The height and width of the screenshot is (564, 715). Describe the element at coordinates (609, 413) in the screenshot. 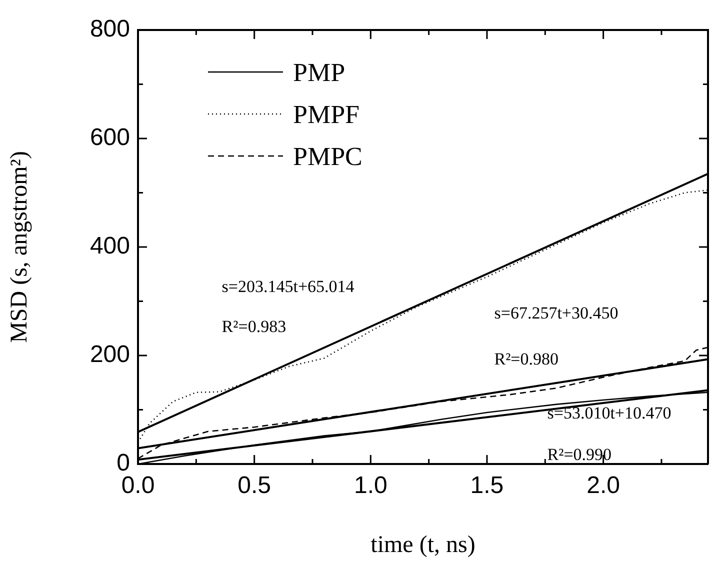

I see `annotation: s=53.010t+10.470` at that location.